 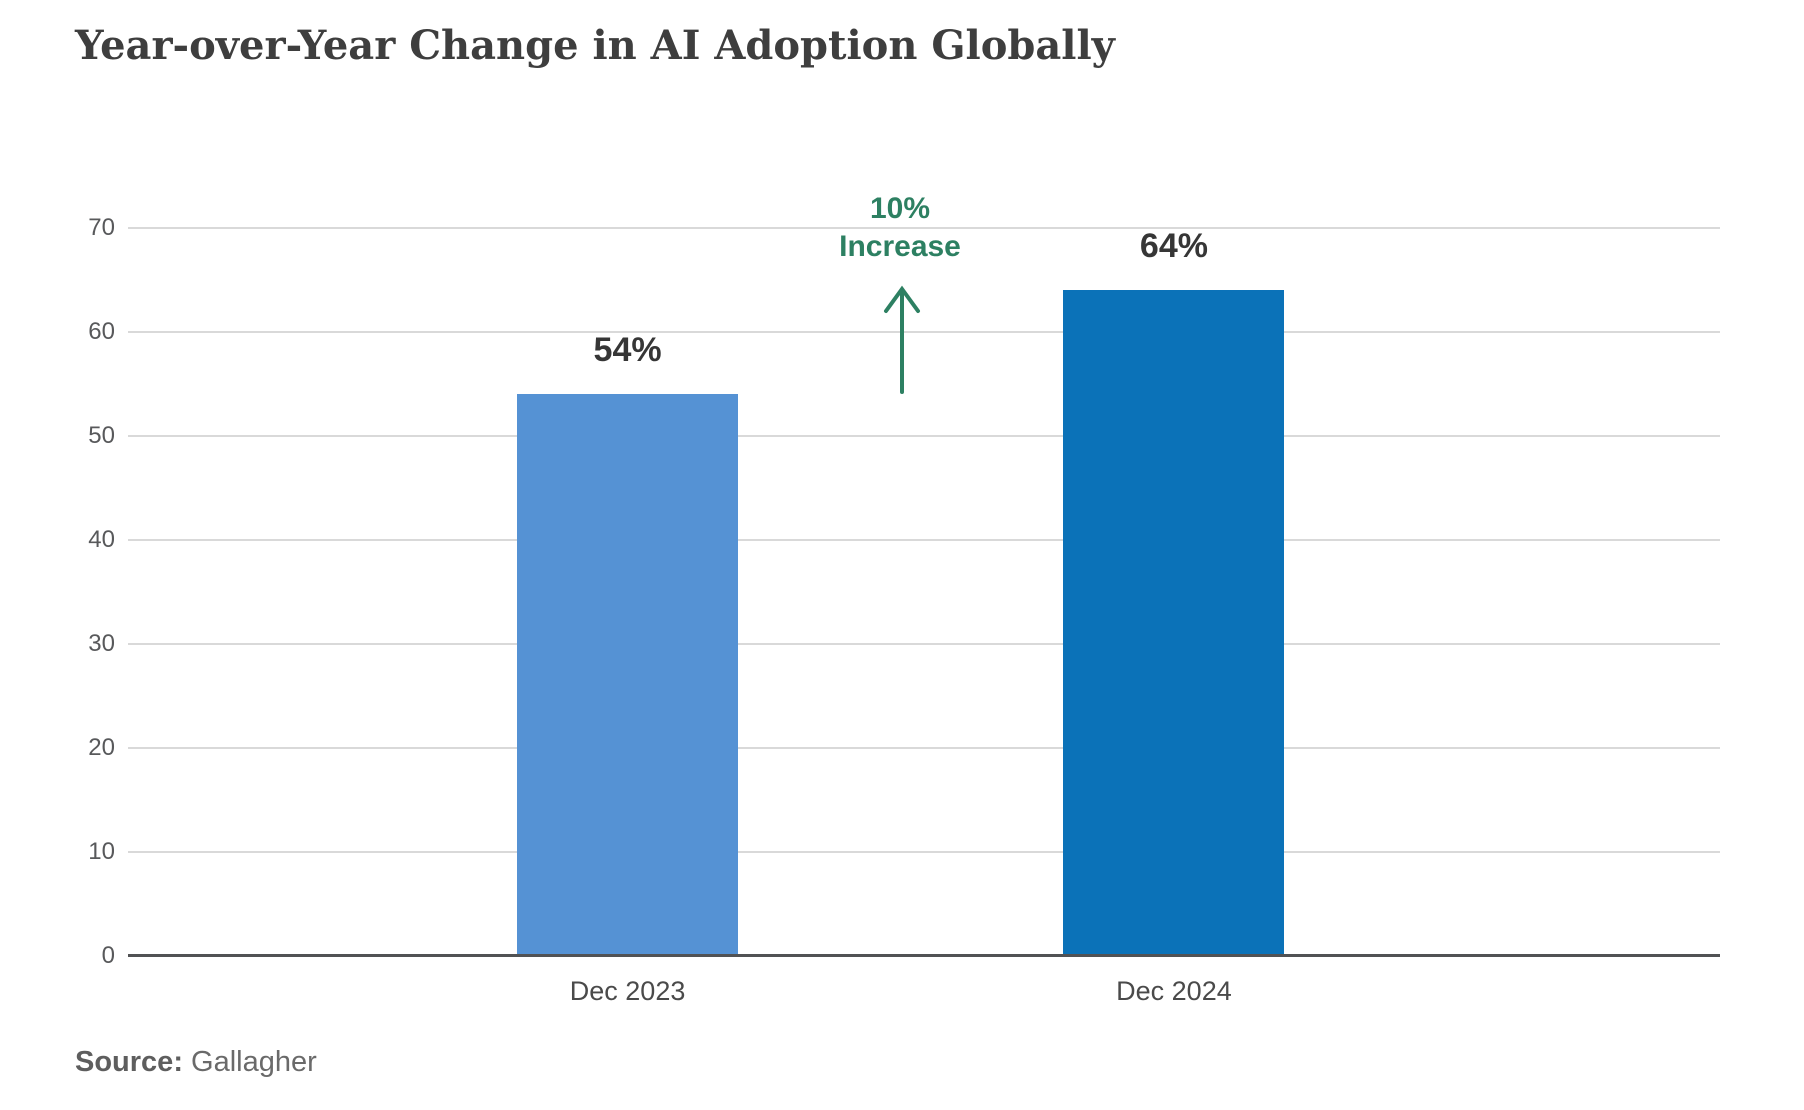 What do you see at coordinates (627, 350) in the screenshot?
I see `bar-value-label: 54%` at bounding box center [627, 350].